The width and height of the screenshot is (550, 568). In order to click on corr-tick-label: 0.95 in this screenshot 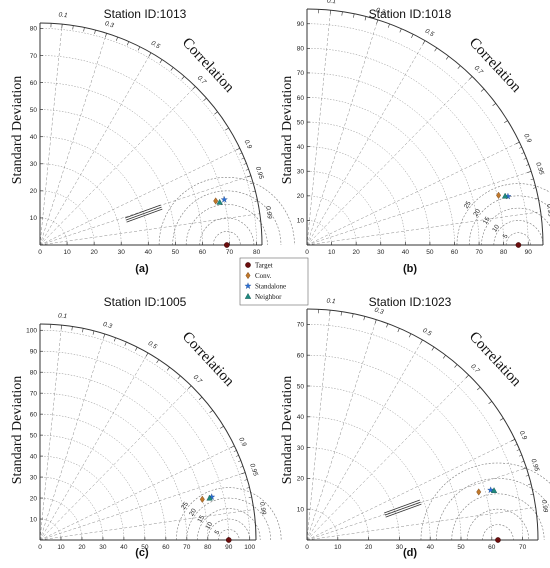, I will do `click(253, 470)`.